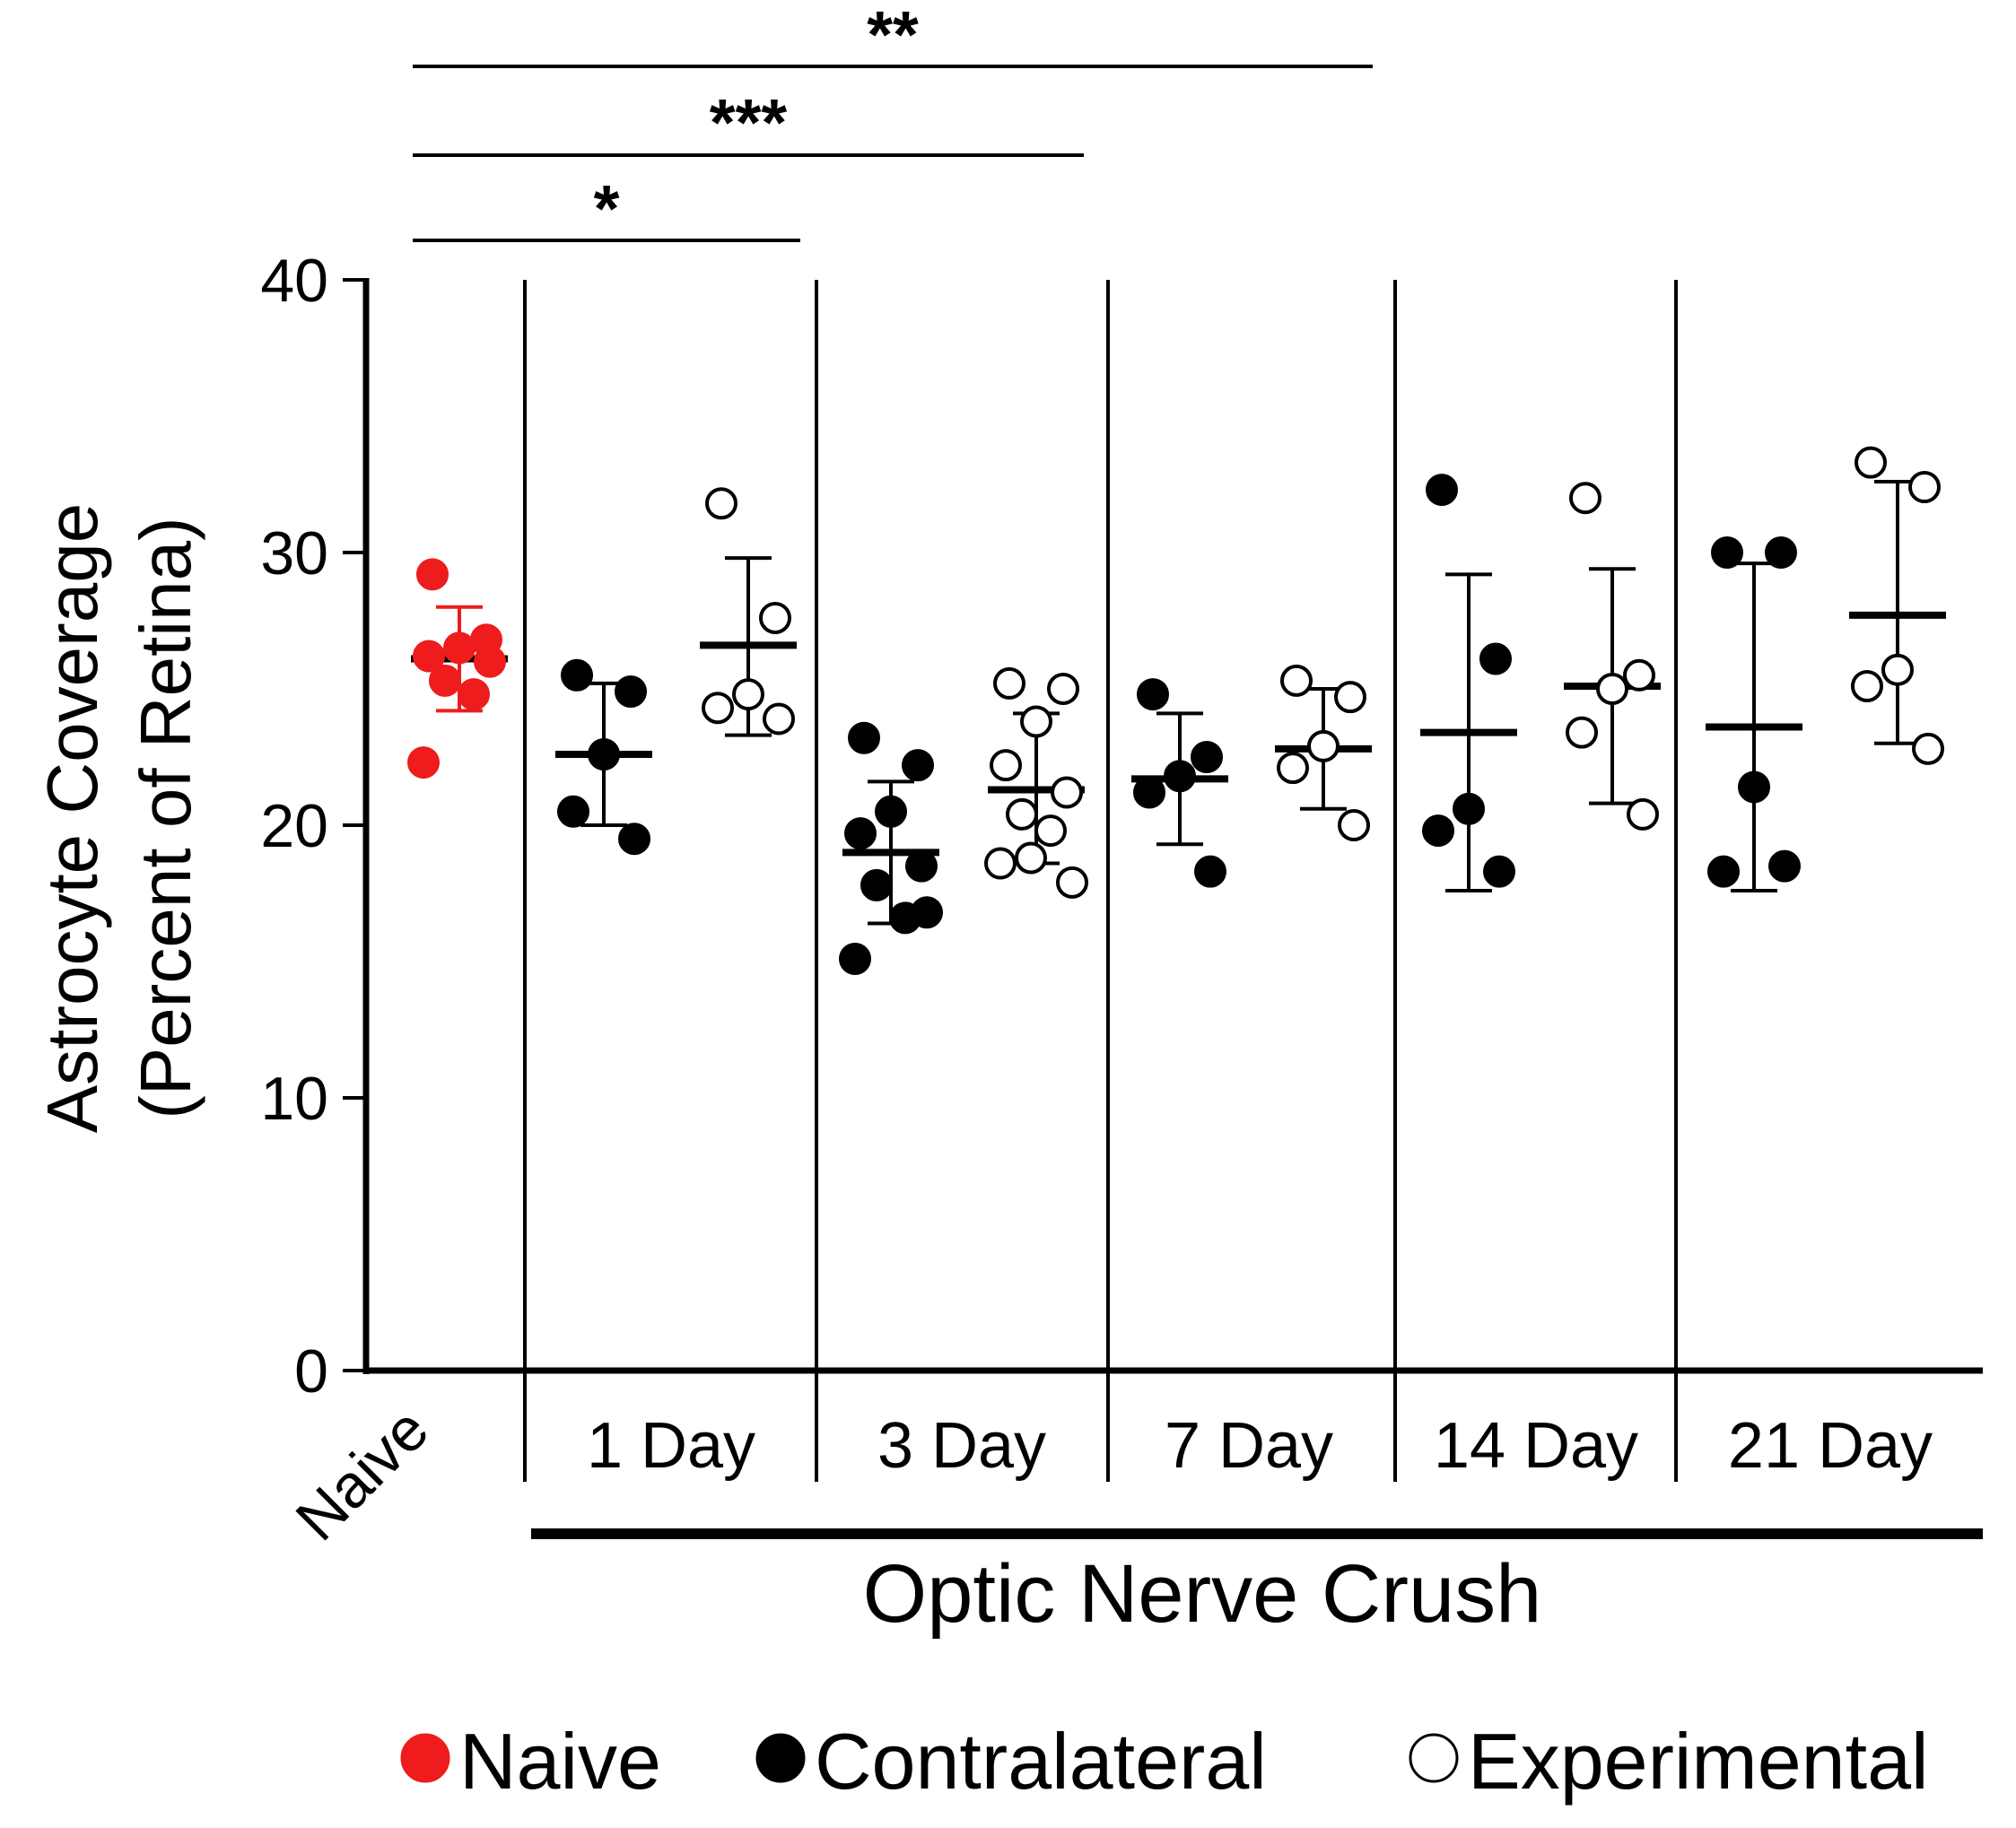  Describe the element at coordinates (749, 123) in the screenshot. I see `significance-label: ***` at that location.